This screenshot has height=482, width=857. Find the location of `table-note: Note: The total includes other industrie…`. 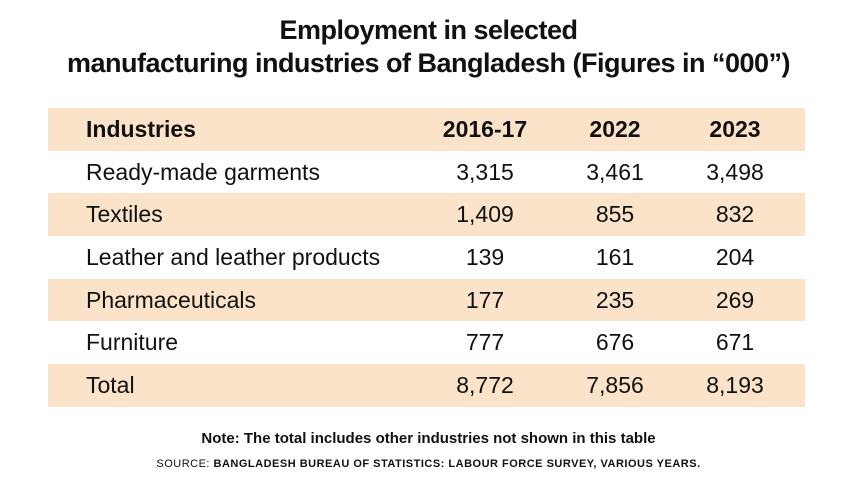

table-note: Note: The total includes other industrie… is located at coordinates (428, 438).